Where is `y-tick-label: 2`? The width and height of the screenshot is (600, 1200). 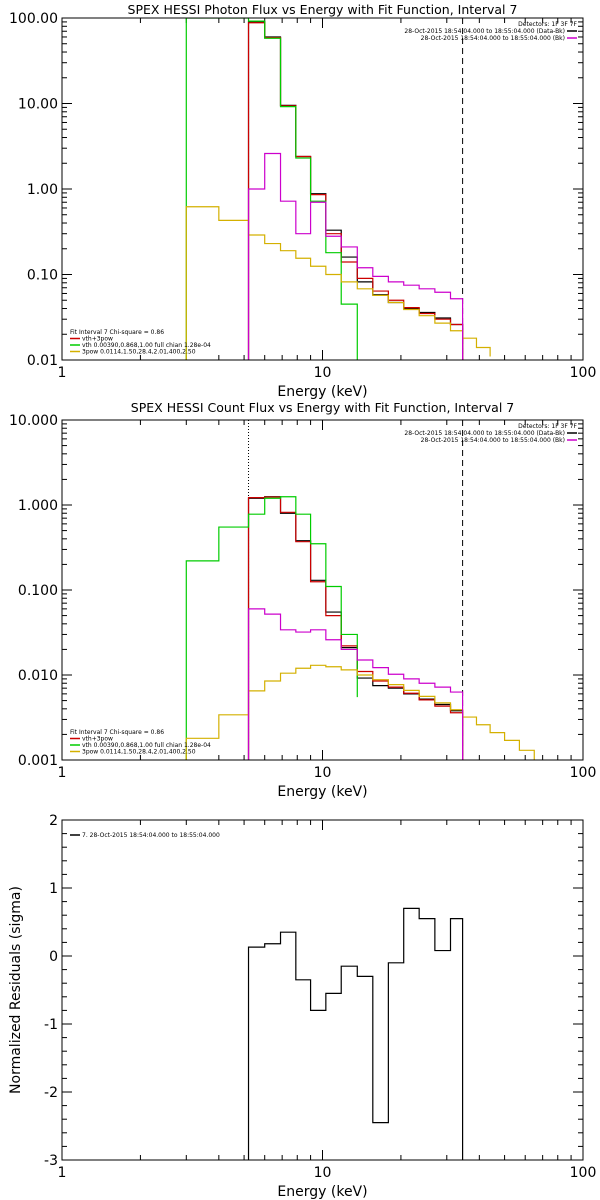 y-tick-label: 2 is located at coordinates (53, 821).